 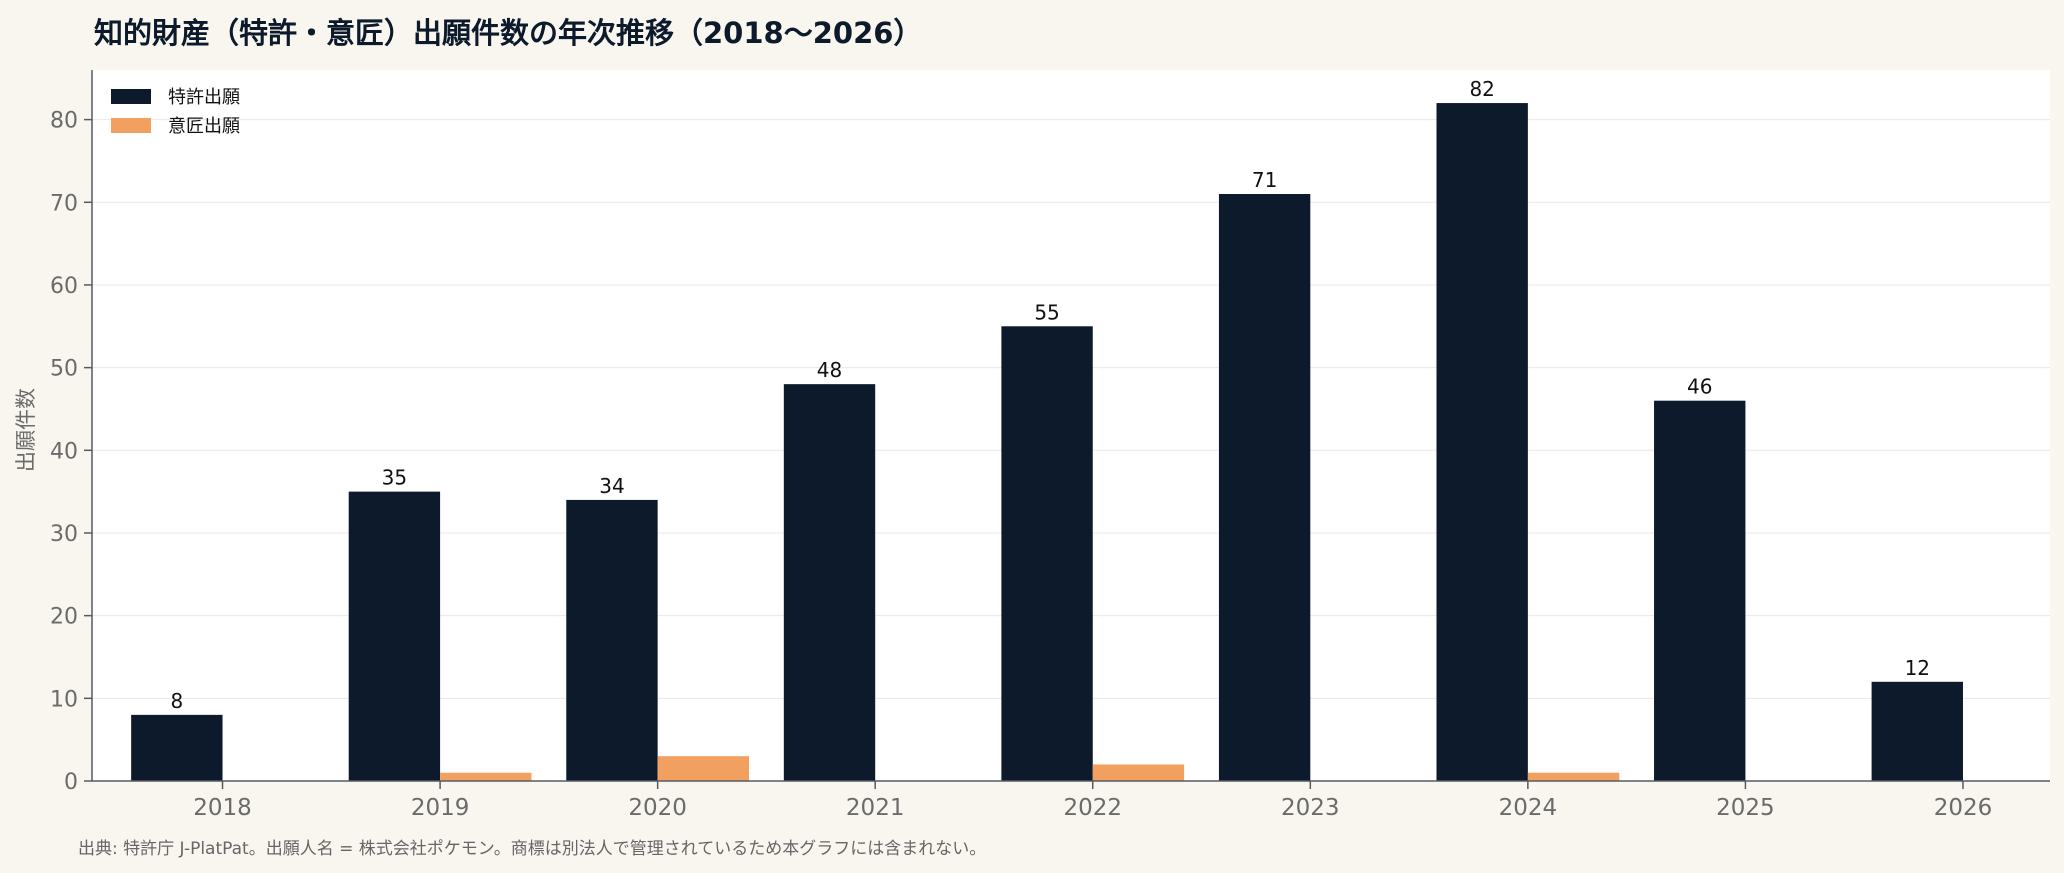 I want to click on x-tick-label: 2018, so click(x=222, y=808).